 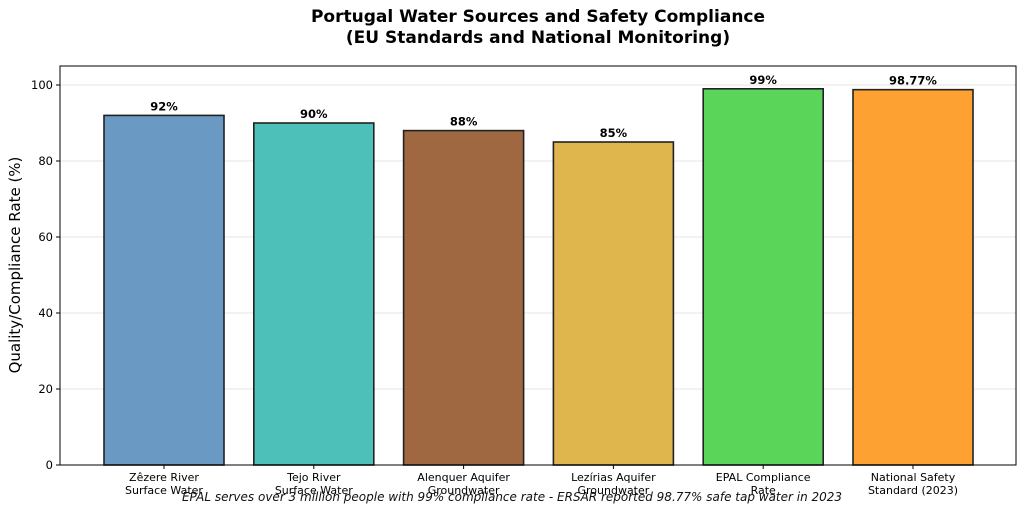 What do you see at coordinates (49, 465) in the screenshot?
I see `y-tick-label: 0` at bounding box center [49, 465].